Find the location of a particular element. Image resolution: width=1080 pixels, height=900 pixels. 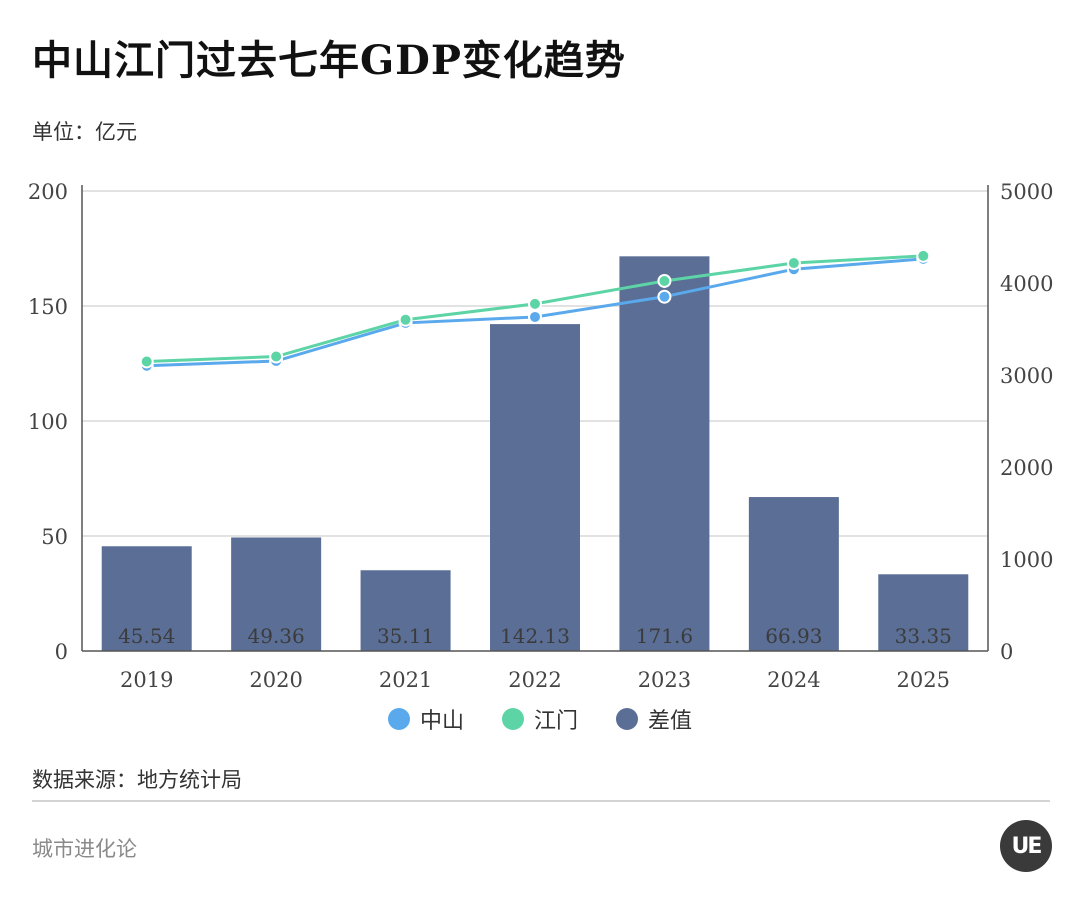

left-tick-label: 150 is located at coordinates (48, 307).